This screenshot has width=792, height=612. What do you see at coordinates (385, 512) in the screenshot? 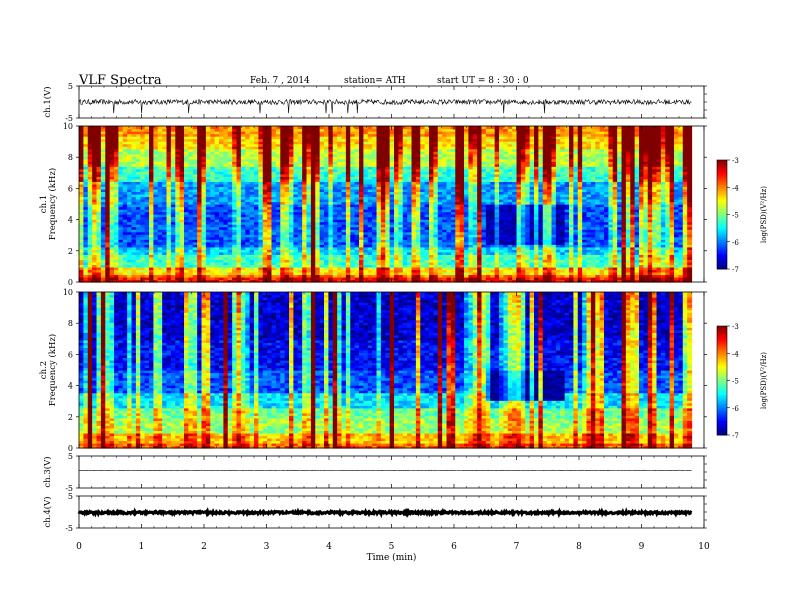
I see `ch4-waveform-trace` at bounding box center [385, 512].